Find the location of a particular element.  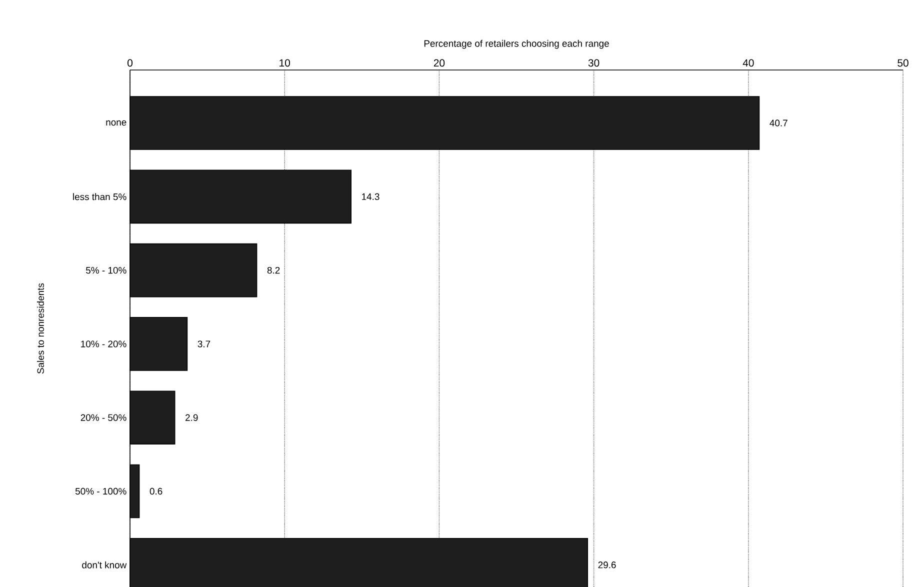

y-axis-title: Sales to nonresidents is located at coordinates (40, 328).